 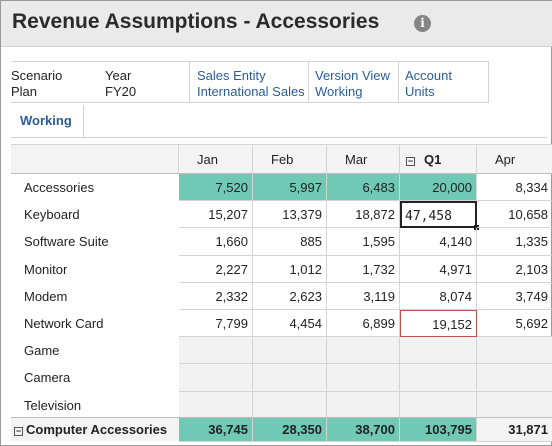 I want to click on data-cell: 4,140, so click(x=438, y=242).